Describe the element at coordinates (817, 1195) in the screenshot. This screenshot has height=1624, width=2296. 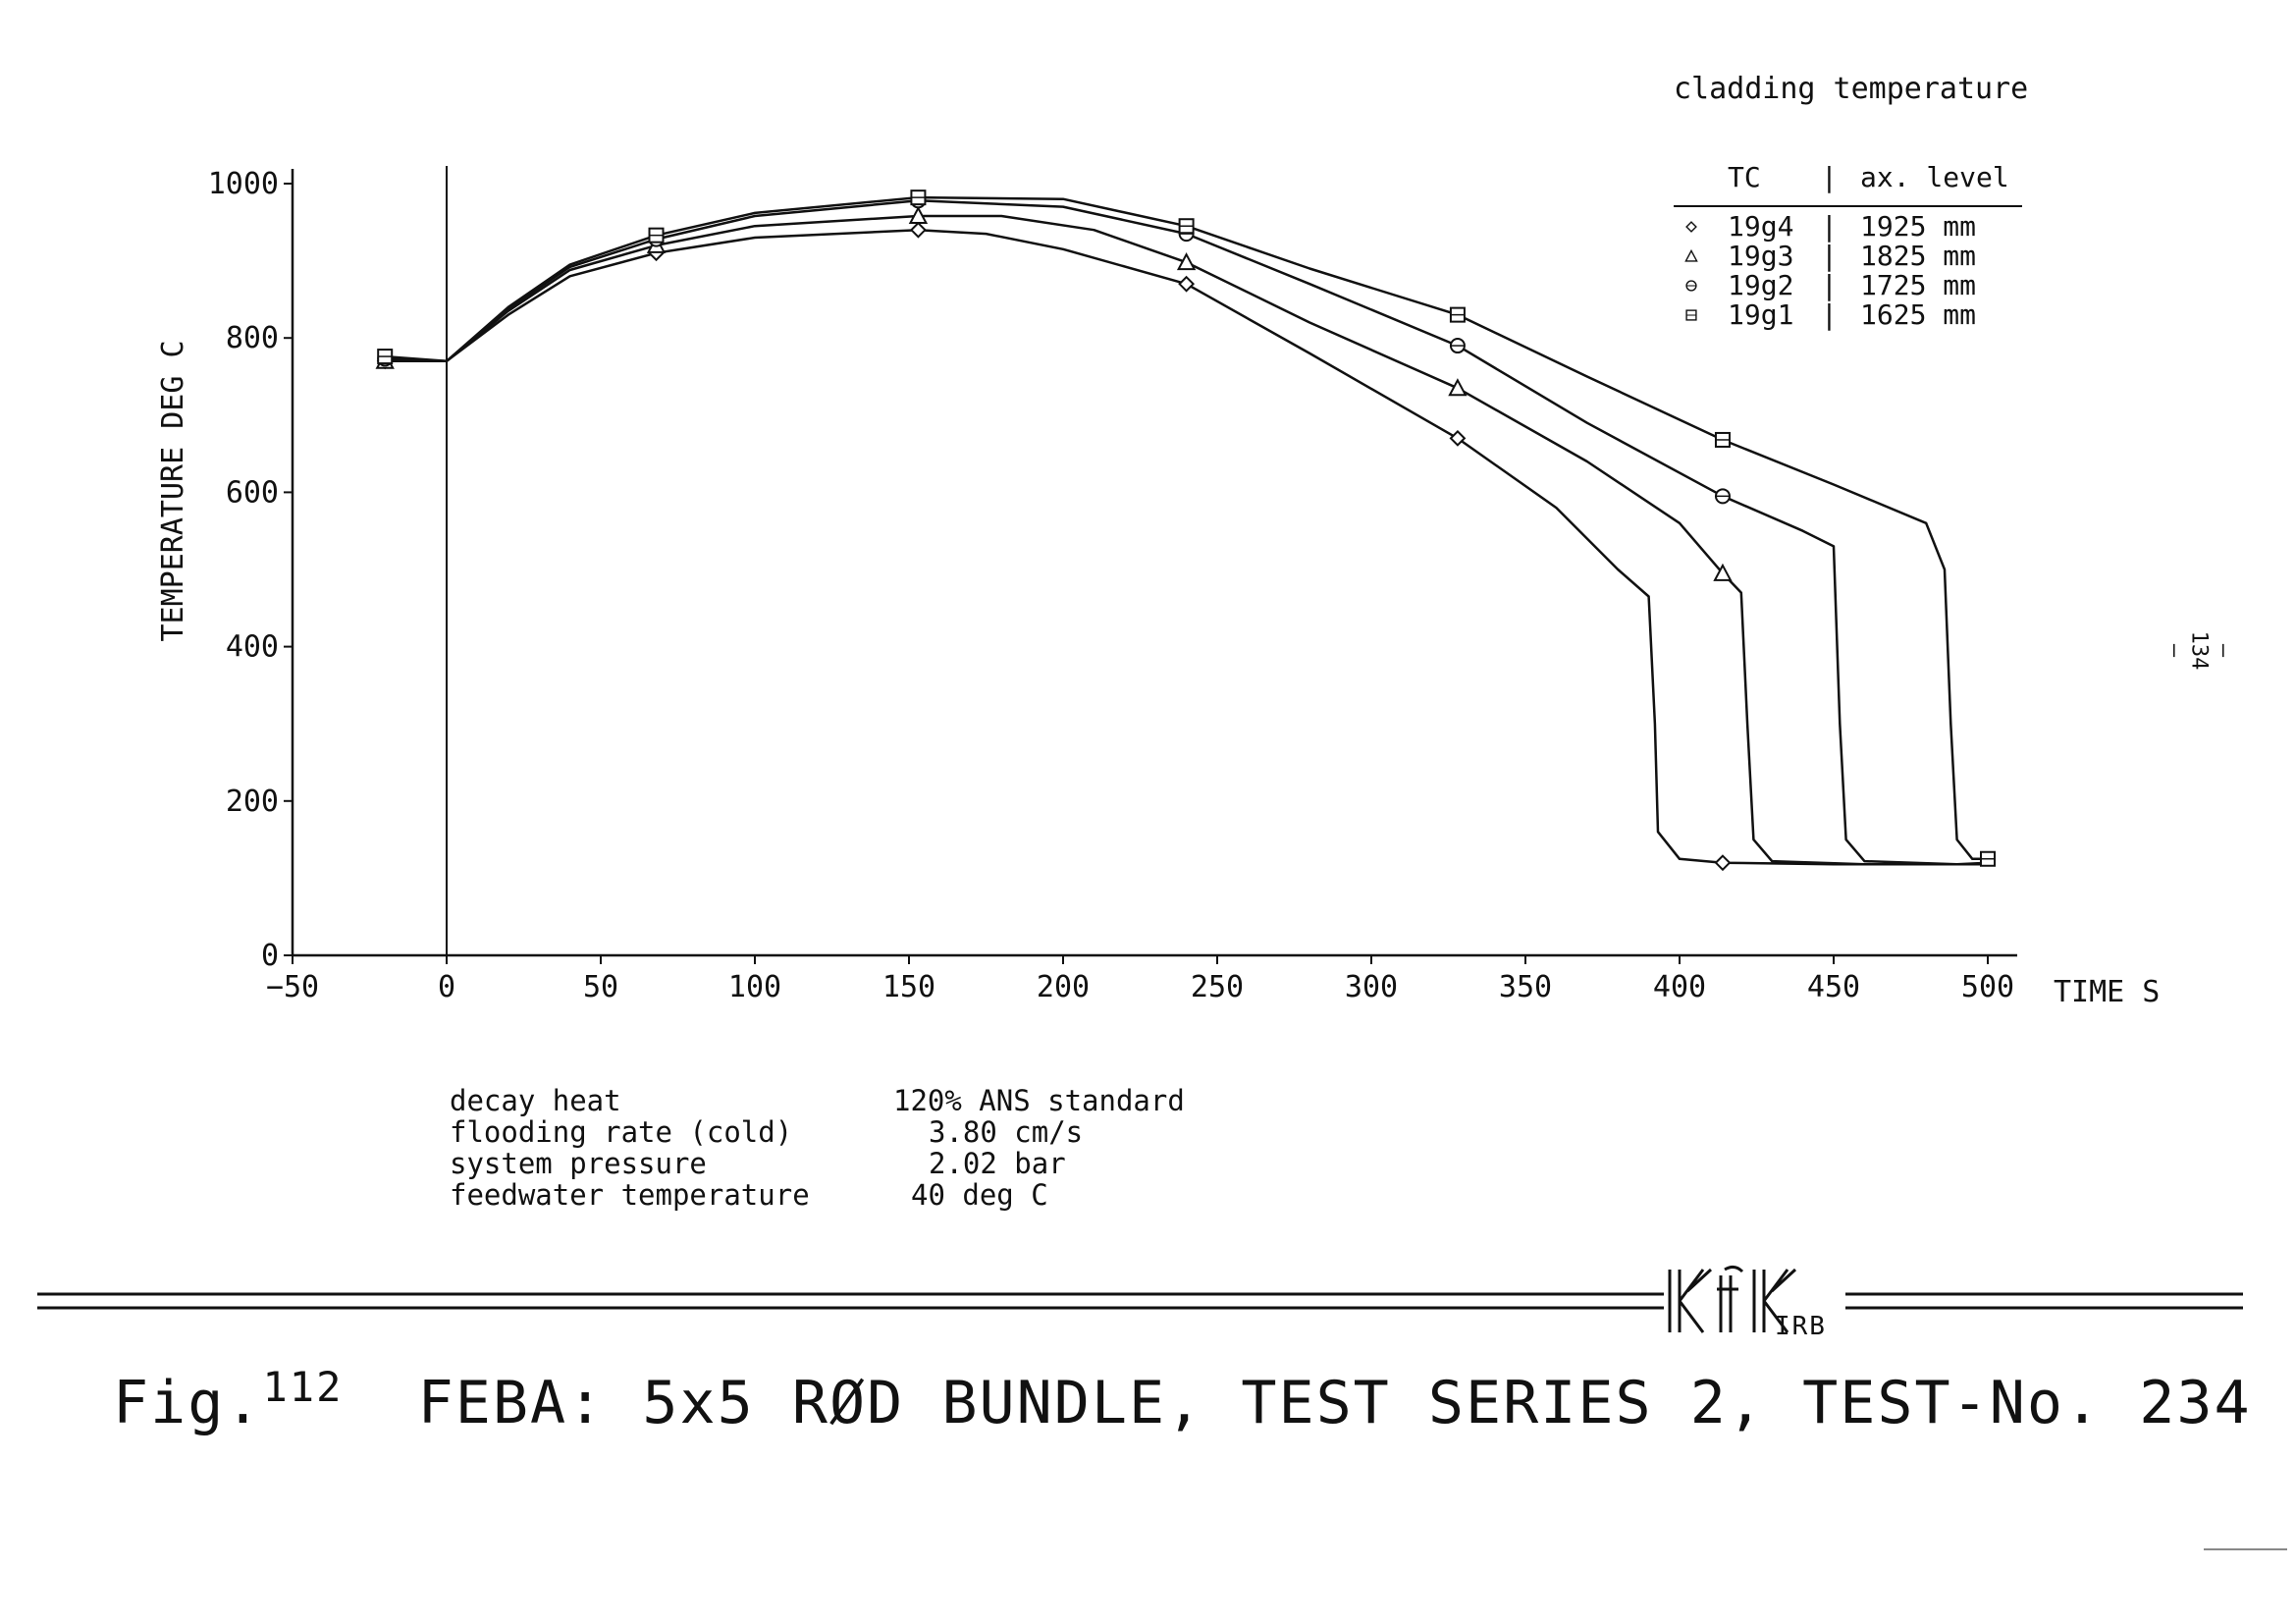
I see `param-row: feedwater temperature 40 deg C` at that location.